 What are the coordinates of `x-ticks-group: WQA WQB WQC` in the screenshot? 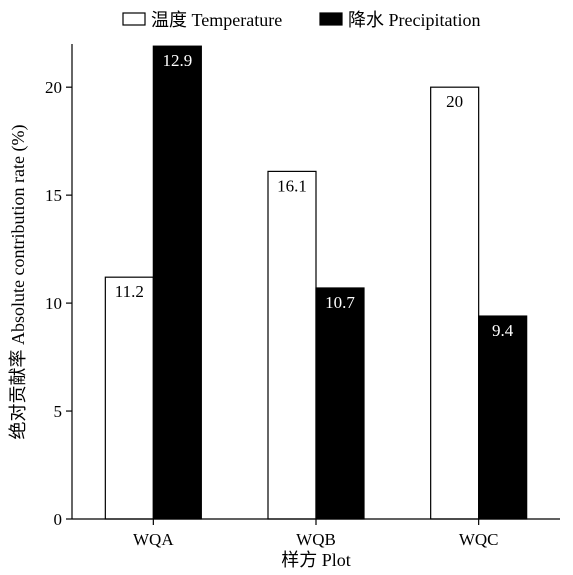 It's located at (316, 534).